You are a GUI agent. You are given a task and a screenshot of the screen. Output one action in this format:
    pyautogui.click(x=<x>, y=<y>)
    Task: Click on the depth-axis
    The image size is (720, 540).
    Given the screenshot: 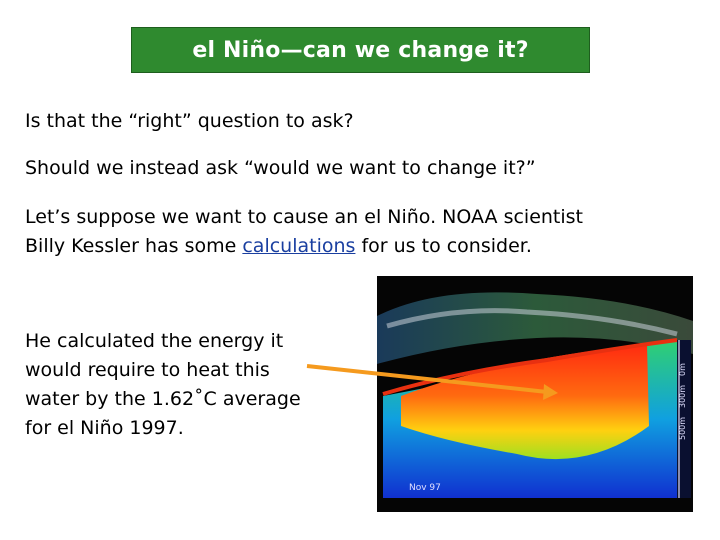 What is the action you would take?
    pyautogui.click(x=684, y=419)
    